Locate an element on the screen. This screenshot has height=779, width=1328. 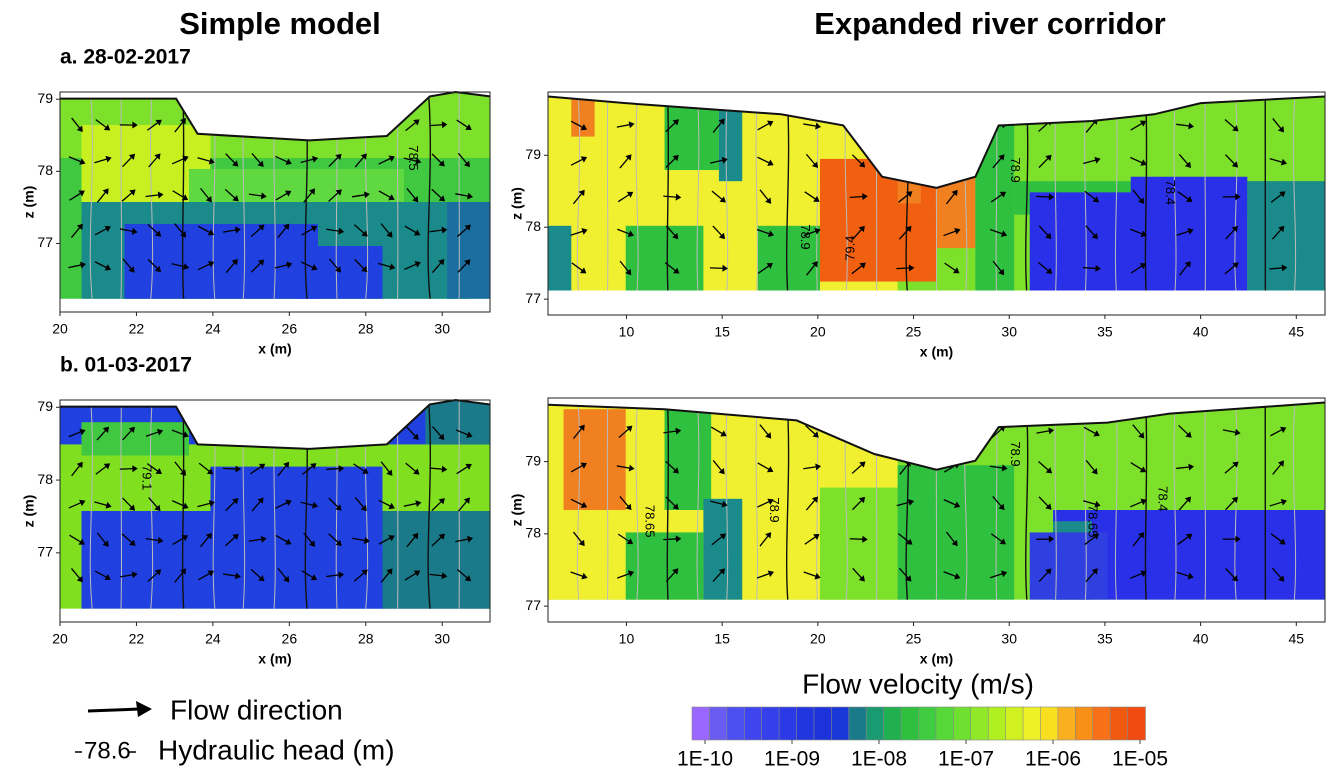
x-tick-label: 10 is located at coordinates (627, 332).